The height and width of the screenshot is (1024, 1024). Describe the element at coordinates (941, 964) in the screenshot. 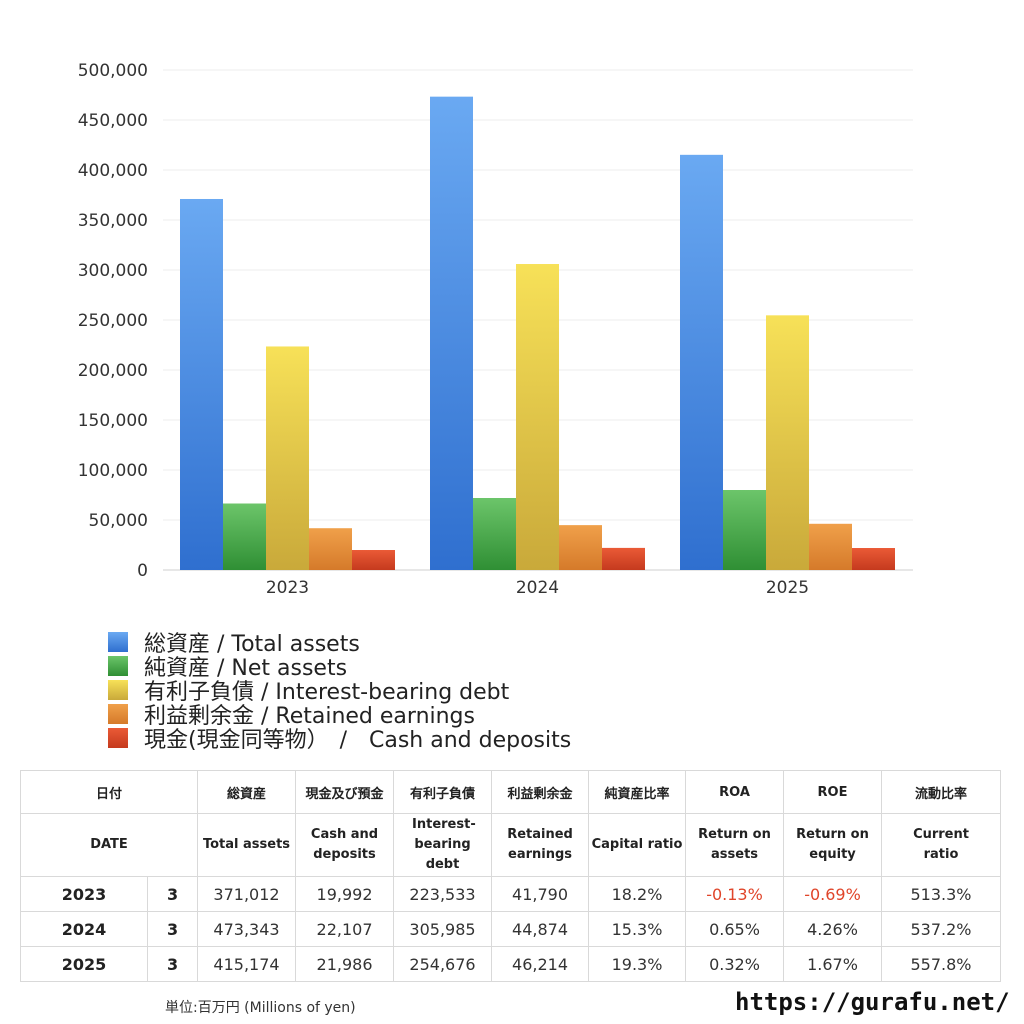

I see `cell-current-ratio: 557.8%` at that location.